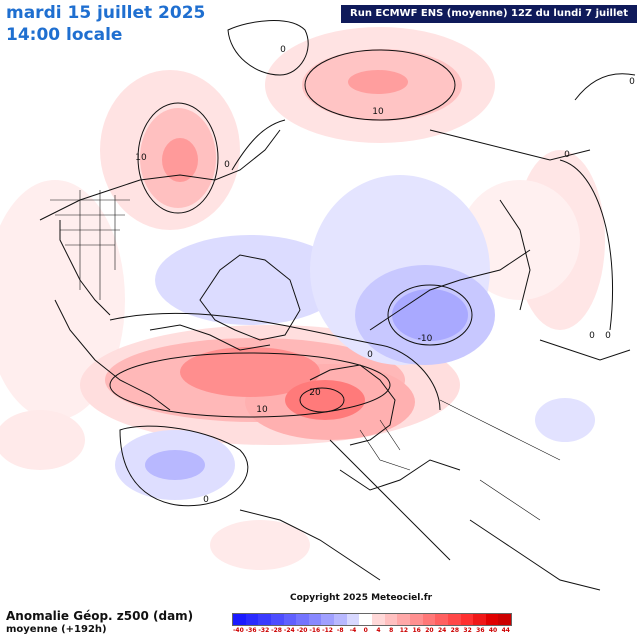  I want to click on forecast-time: 14:00 locale, so click(64, 35).